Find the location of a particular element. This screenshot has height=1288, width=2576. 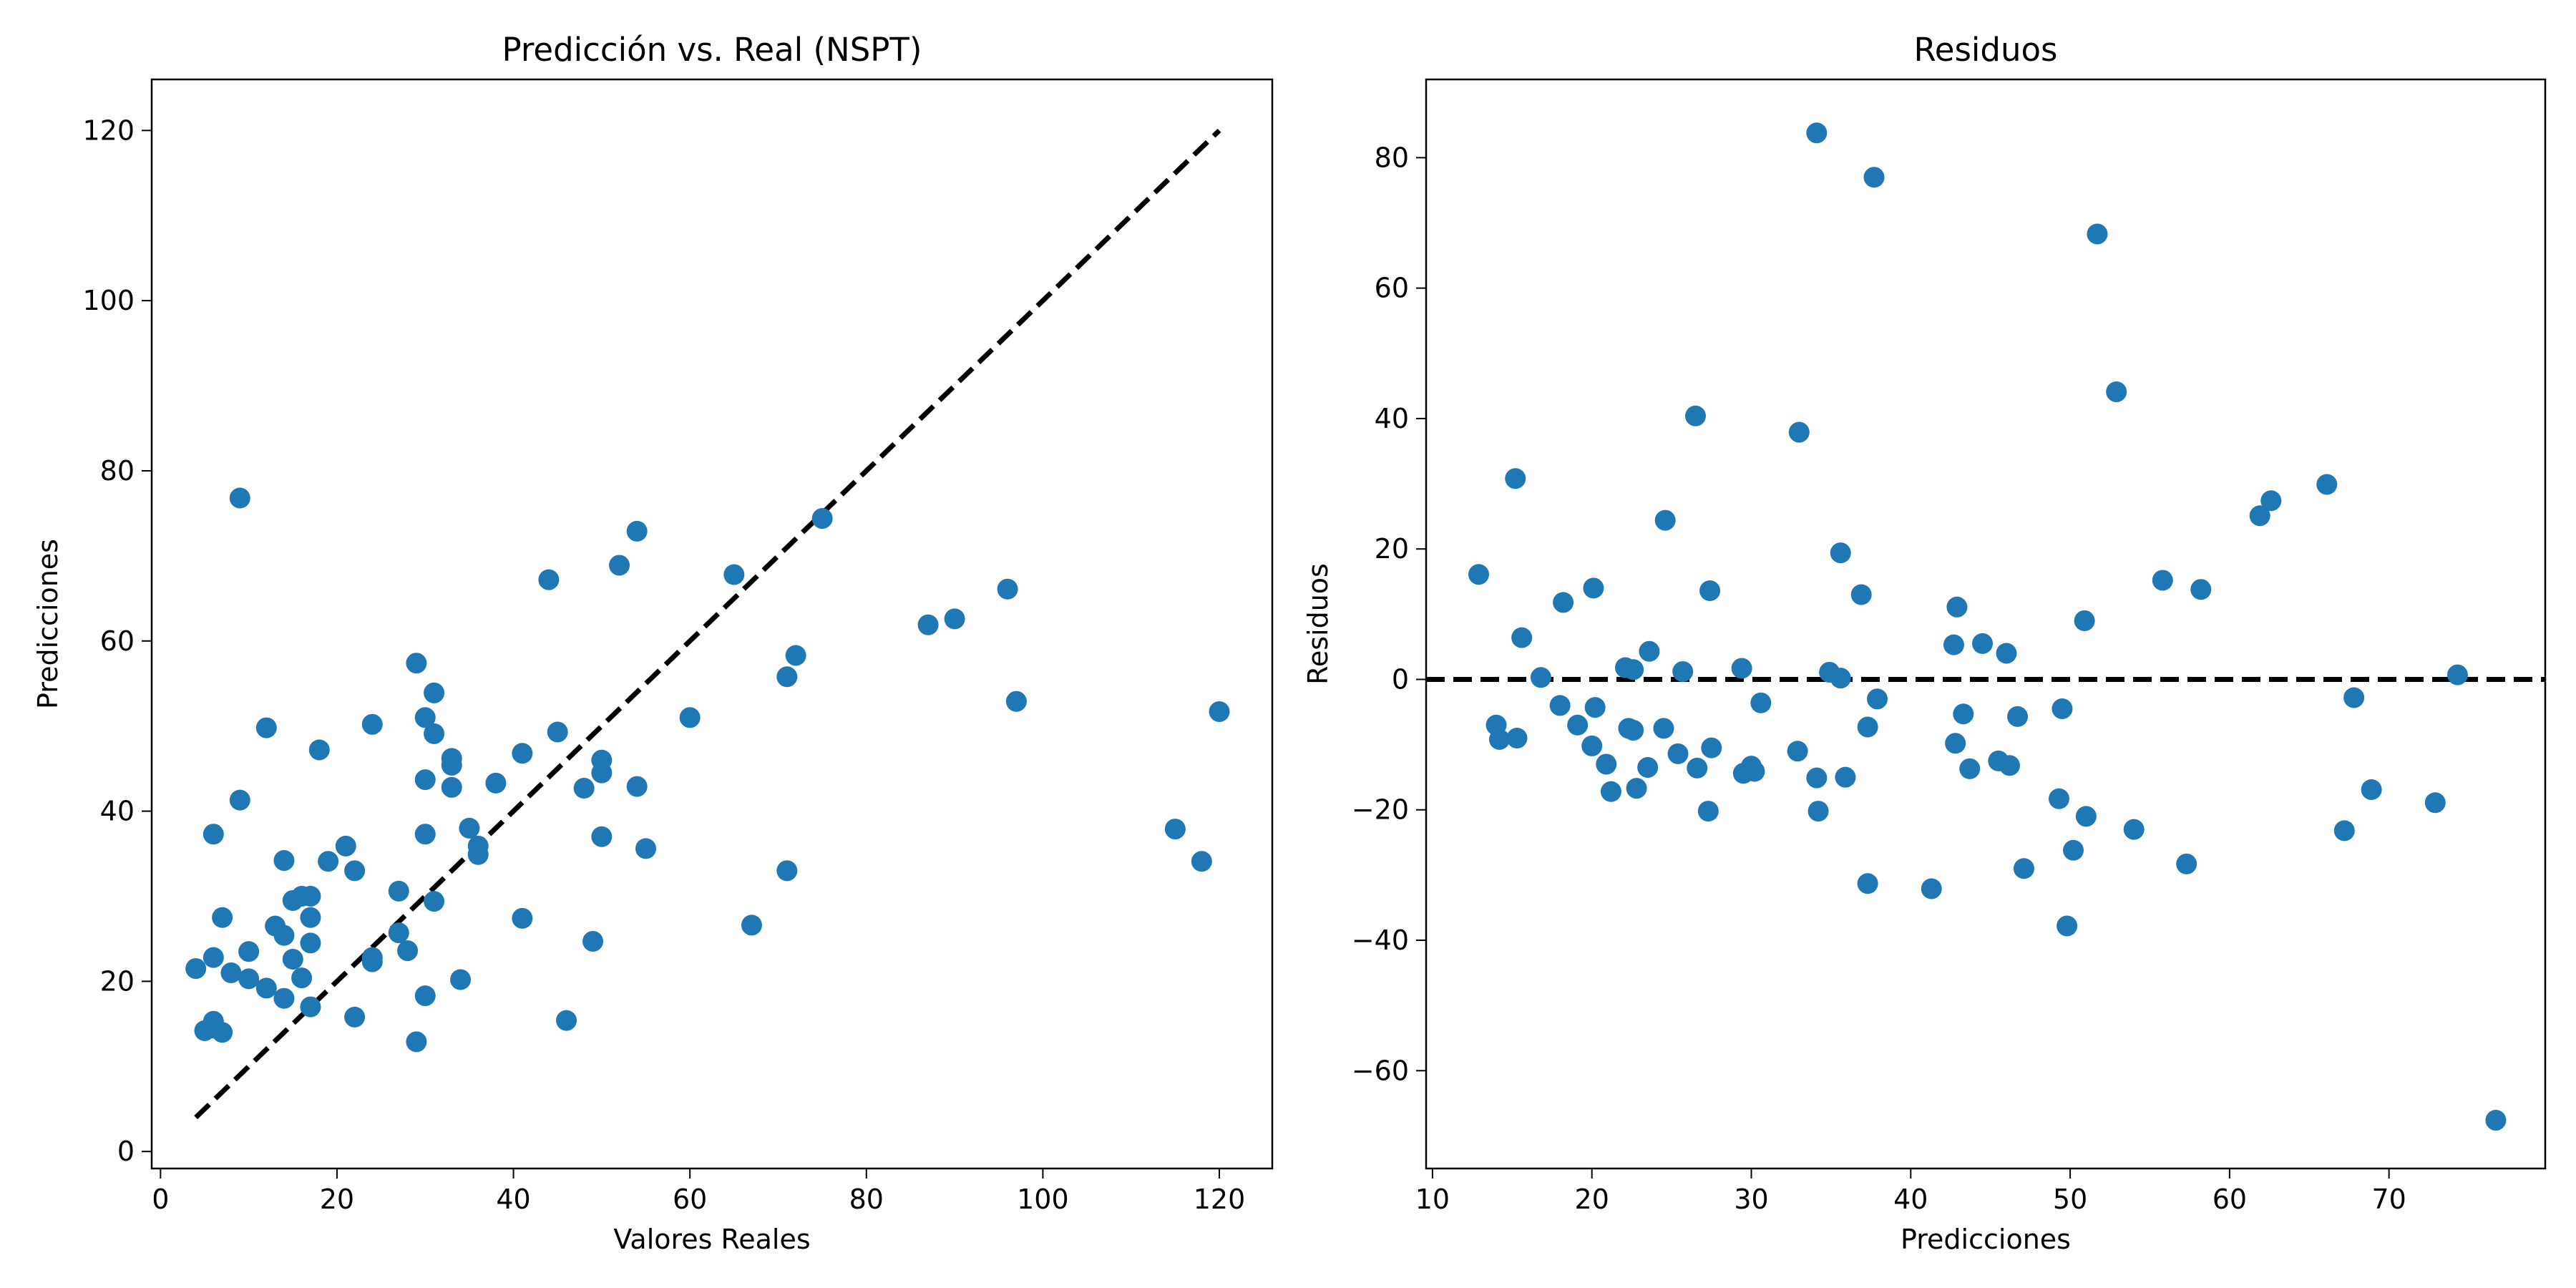

y-tick-label: 100 is located at coordinates (108, 300).